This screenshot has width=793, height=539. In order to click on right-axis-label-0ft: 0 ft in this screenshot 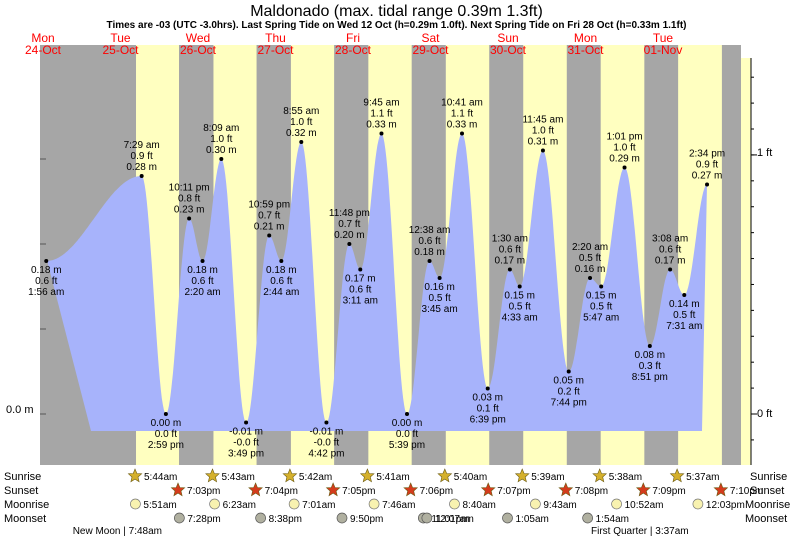, I will do `click(764, 414)`.